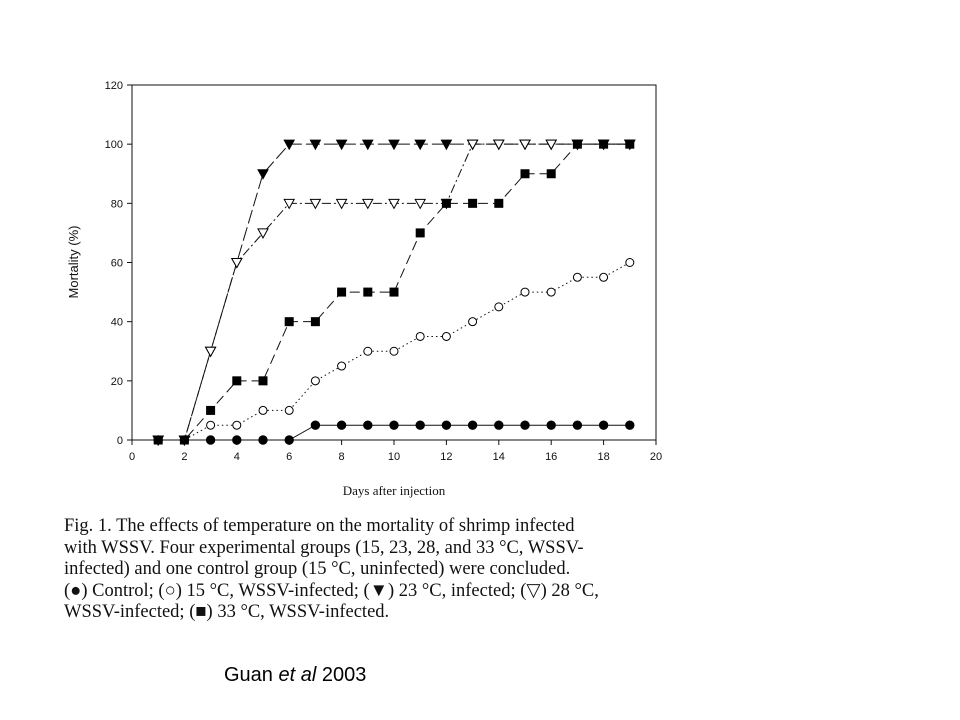 This screenshot has height=720, width=960. Describe the element at coordinates (248, 675) in the screenshot. I see `credit-author: Guan` at that location.